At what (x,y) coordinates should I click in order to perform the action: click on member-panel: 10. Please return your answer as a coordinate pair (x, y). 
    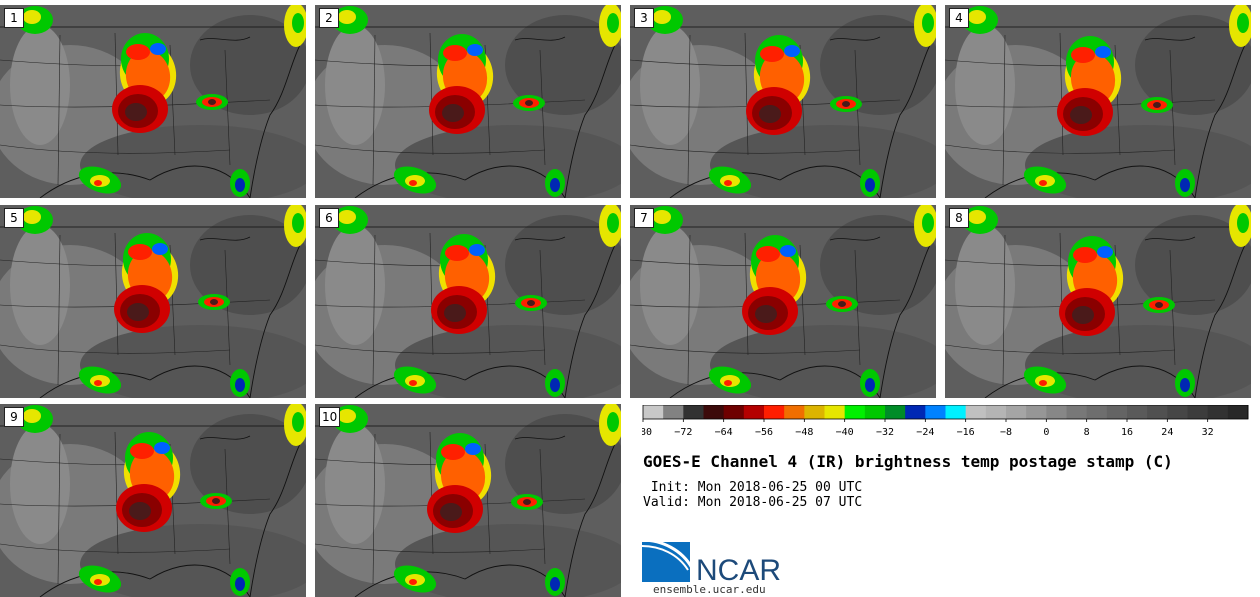
    Looking at the image, I should click on (468, 500).